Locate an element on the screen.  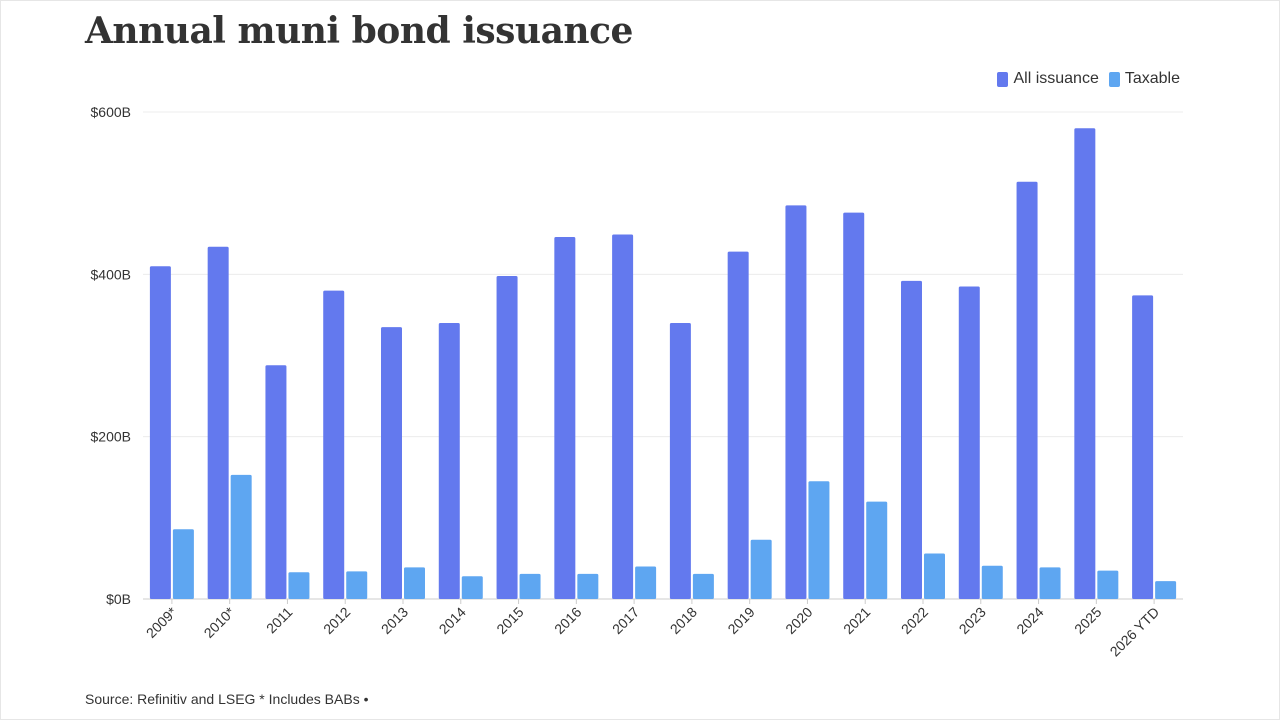
x-tick-label: 2011 is located at coordinates (279, 620).